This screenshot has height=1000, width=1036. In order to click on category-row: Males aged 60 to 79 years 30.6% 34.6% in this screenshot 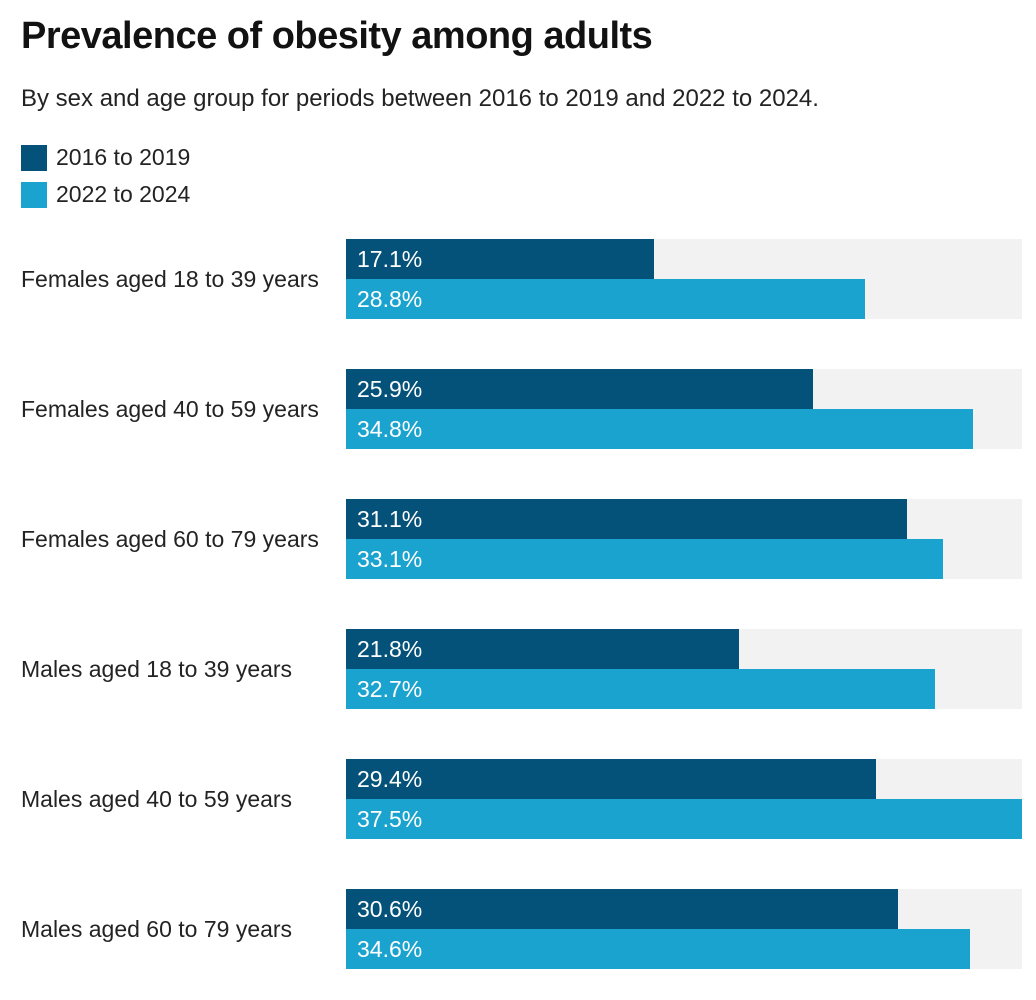, I will do `click(521, 929)`.